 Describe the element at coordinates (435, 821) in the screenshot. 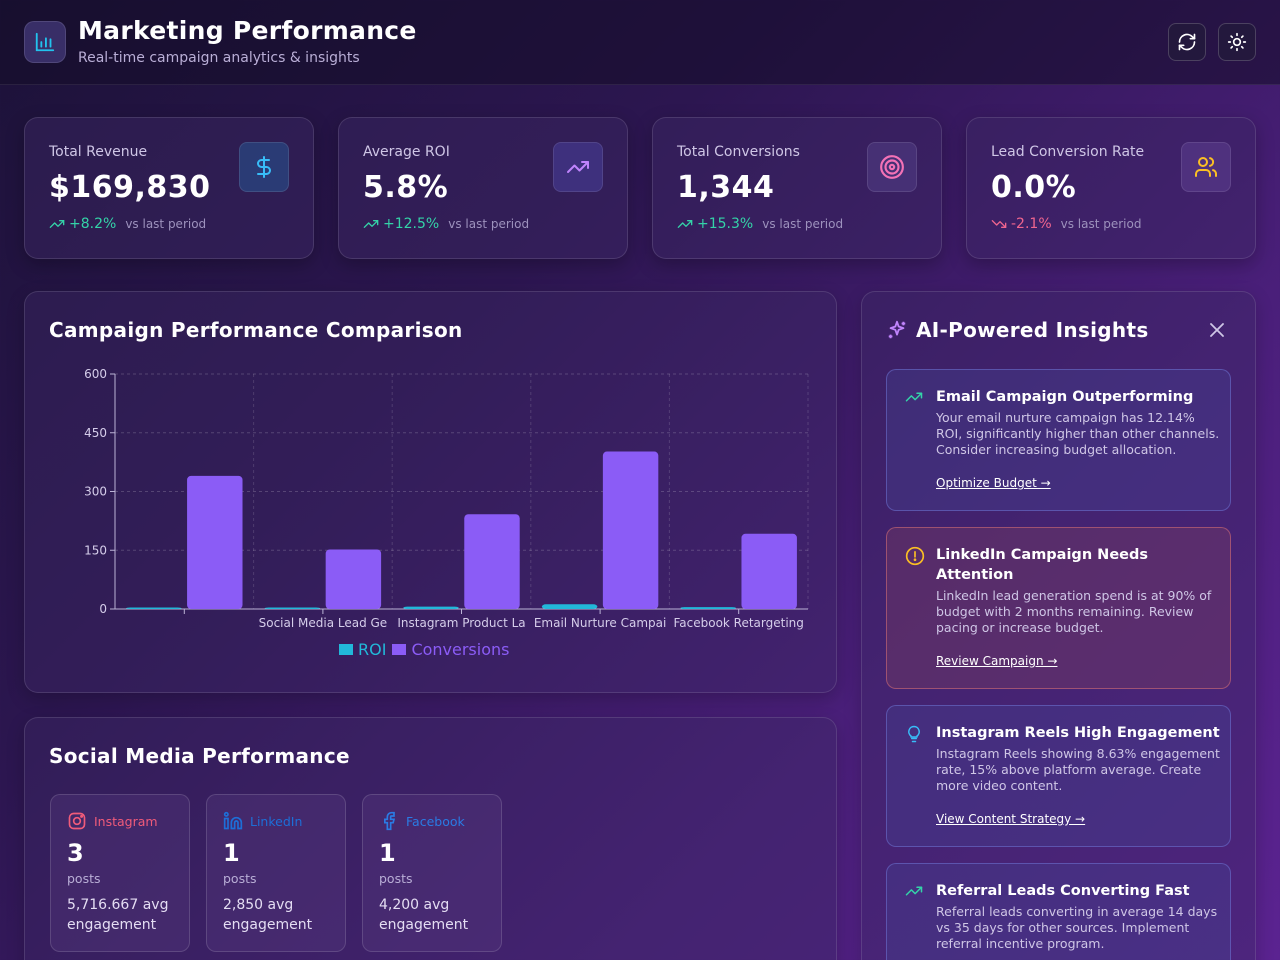

I see `platform-name: Facebook` at that location.